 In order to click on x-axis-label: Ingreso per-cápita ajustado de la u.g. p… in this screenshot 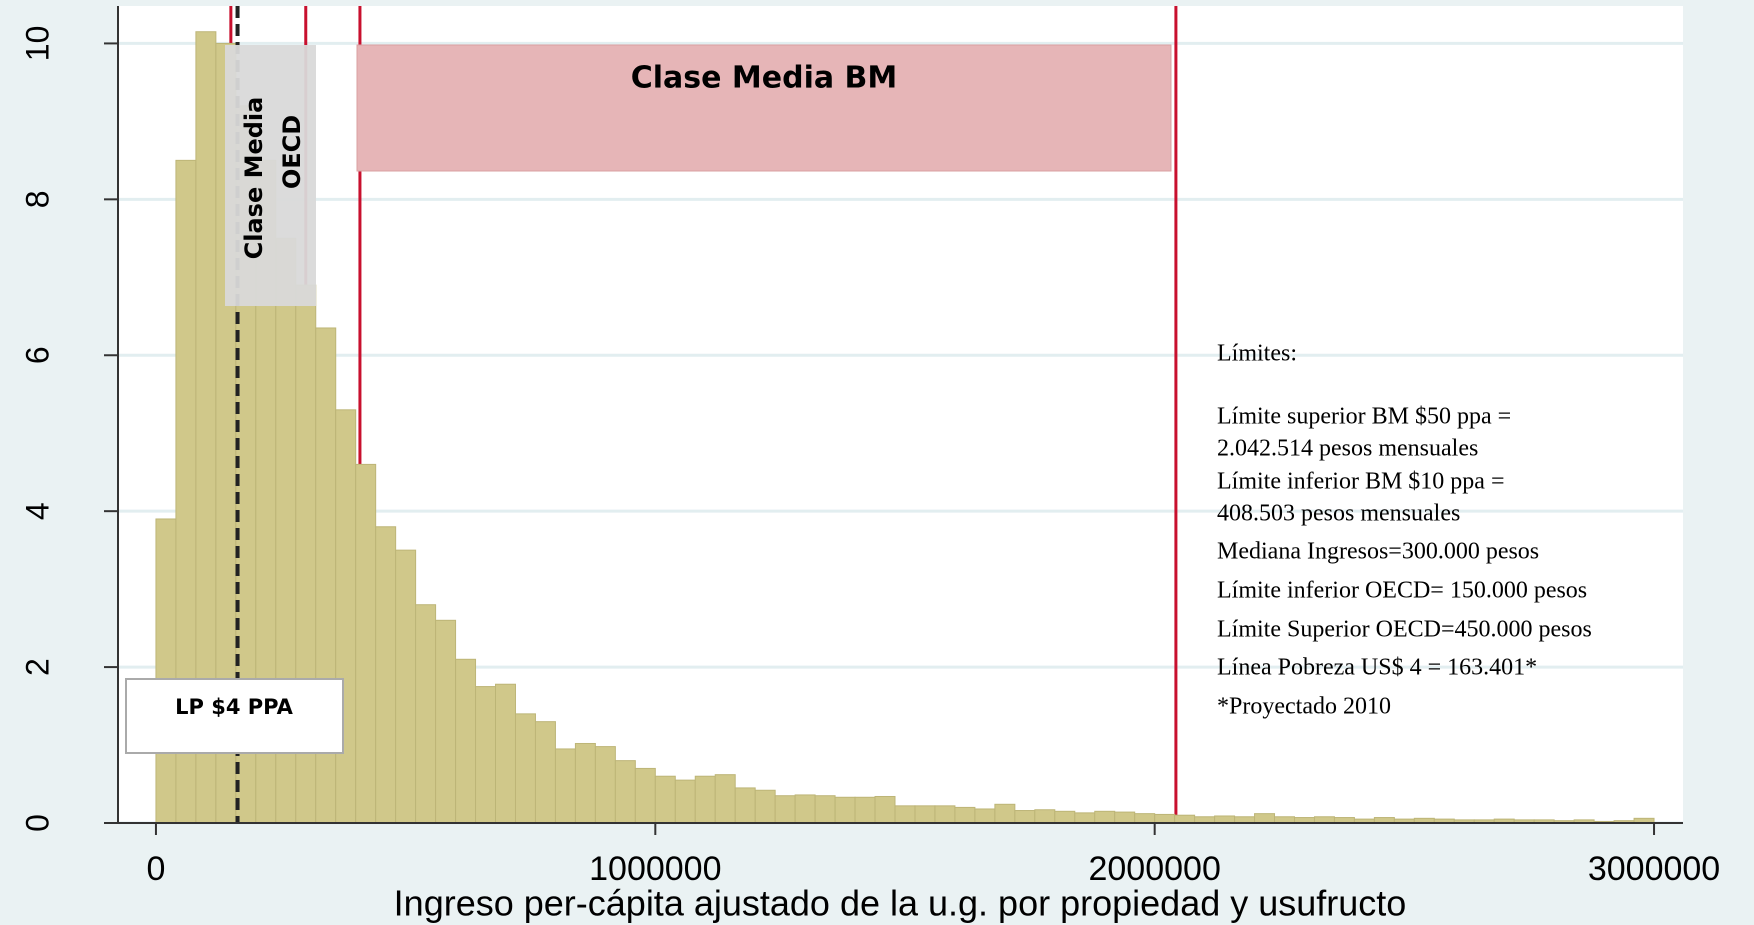, I will do `click(900, 903)`.